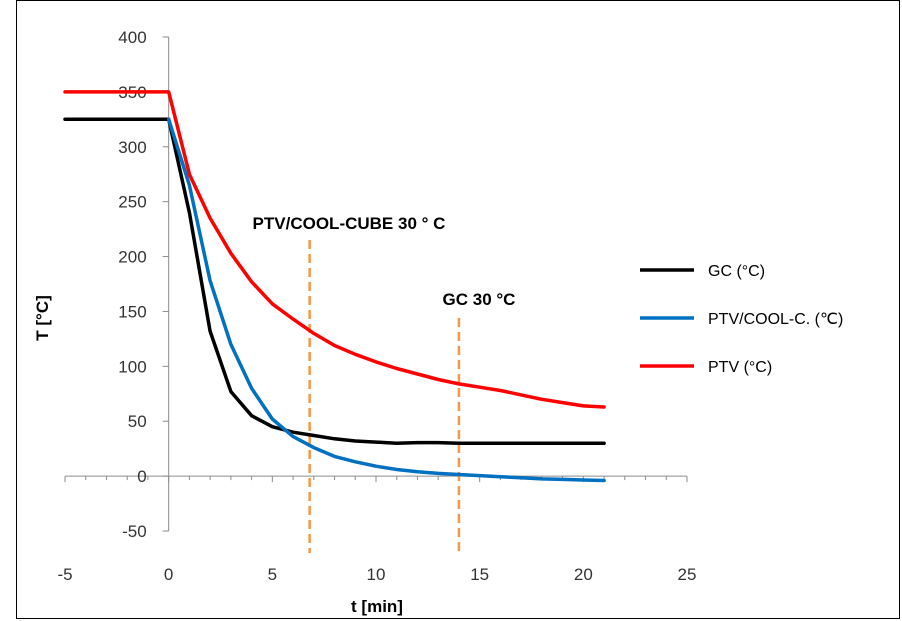 The height and width of the screenshot is (621, 902). Describe the element at coordinates (479, 299) in the screenshot. I see `annotation-label: GC 30 °C` at that location.